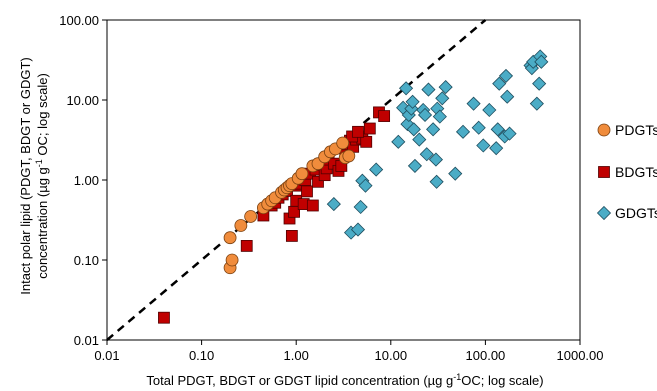  What do you see at coordinates (636, 130) in the screenshot?
I see `legend-label: PDGTs` at bounding box center [636, 130].